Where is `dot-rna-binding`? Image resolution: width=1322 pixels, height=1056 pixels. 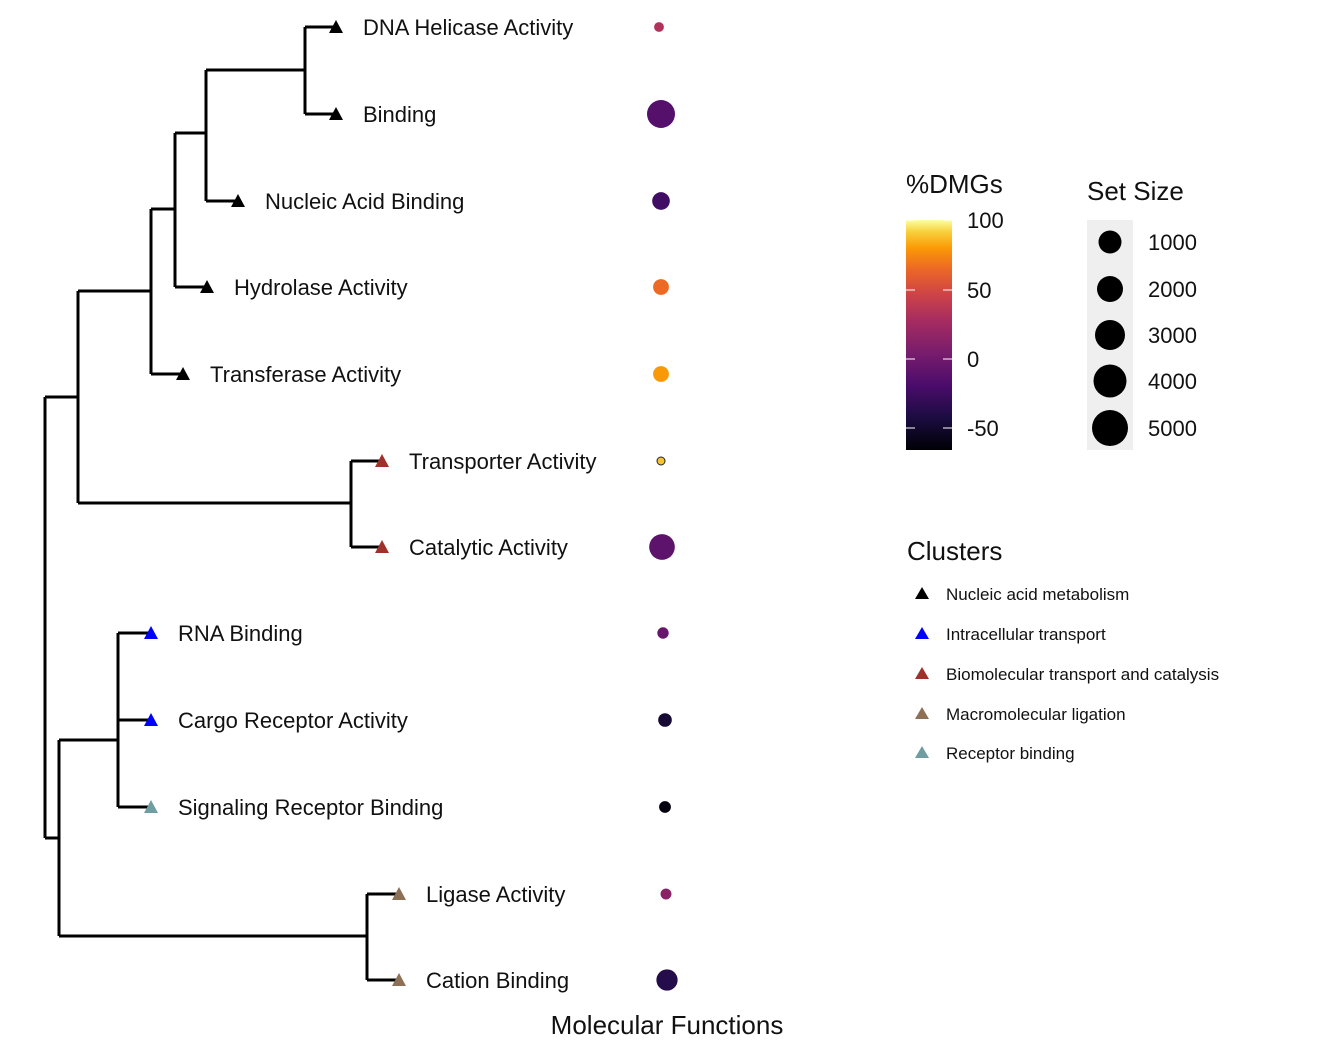
dot-rna-binding is located at coordinates (663, 633).